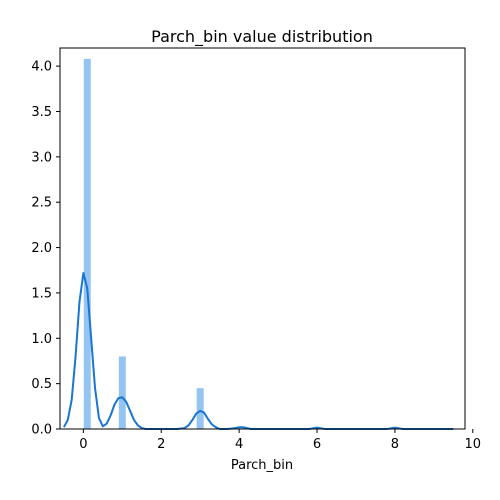 The width and height of the screenshot is (500, 500). Describe the element at coordinates (41, 248) in the screenshot. I see `y-tick-label: 2.0` at that location.